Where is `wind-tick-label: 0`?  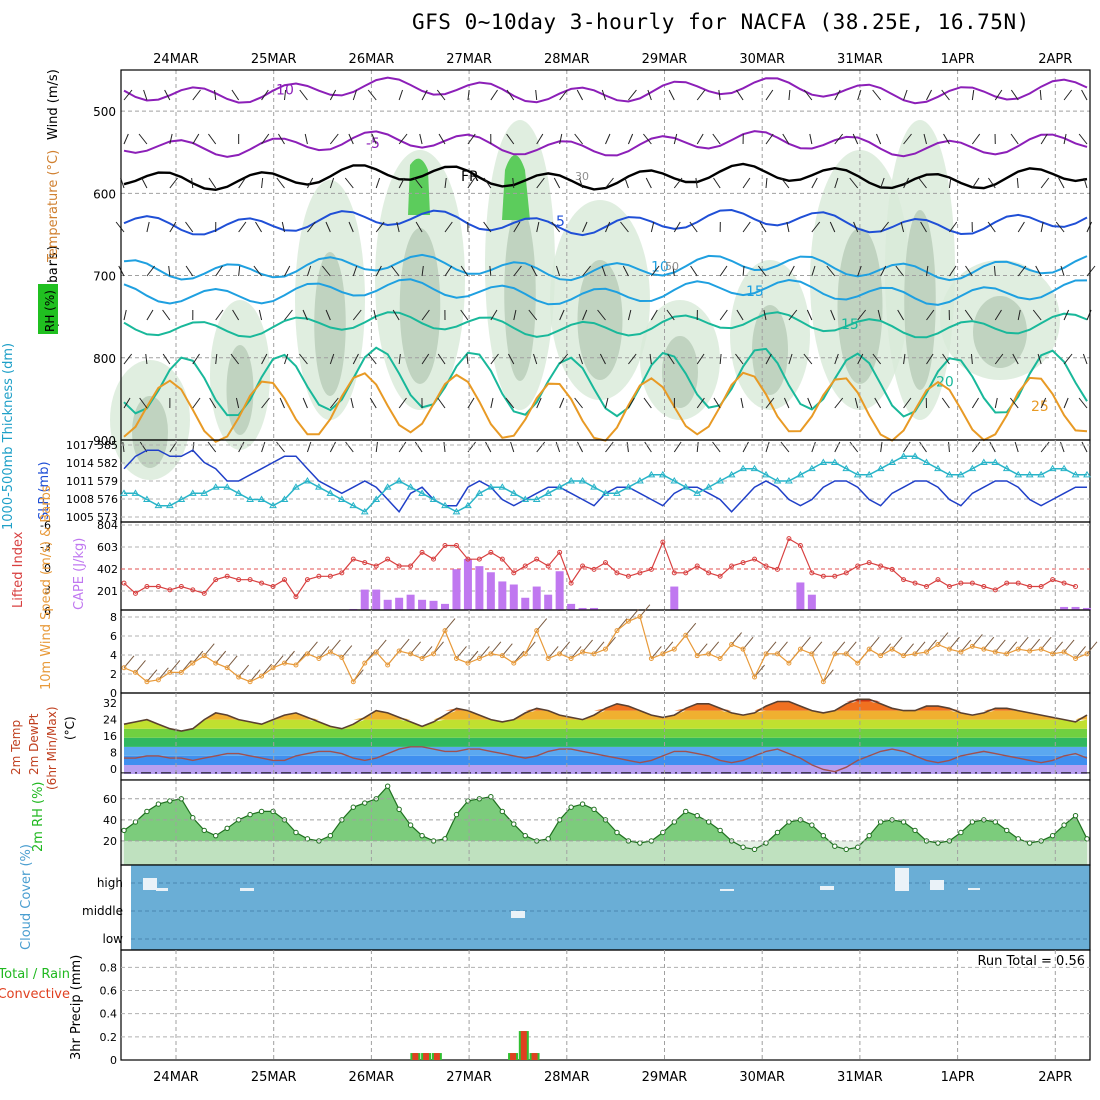
wind-tick-label: 0 is located at coordinates (113, 693).